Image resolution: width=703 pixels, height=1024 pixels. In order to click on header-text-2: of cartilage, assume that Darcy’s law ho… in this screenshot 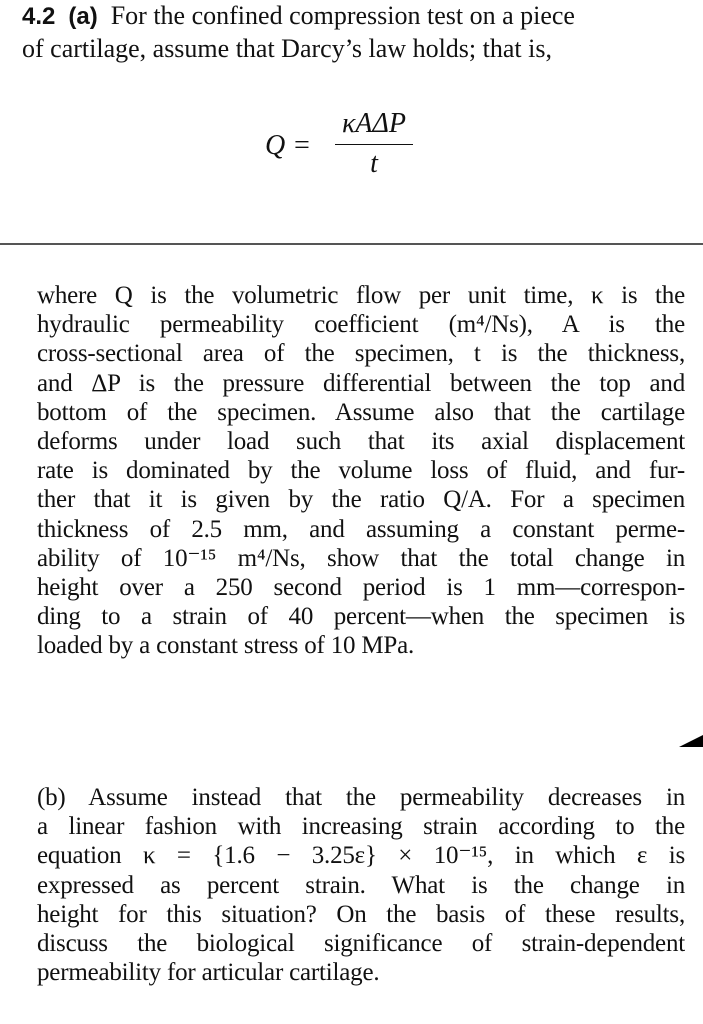, I will do `click(287, 48)`.